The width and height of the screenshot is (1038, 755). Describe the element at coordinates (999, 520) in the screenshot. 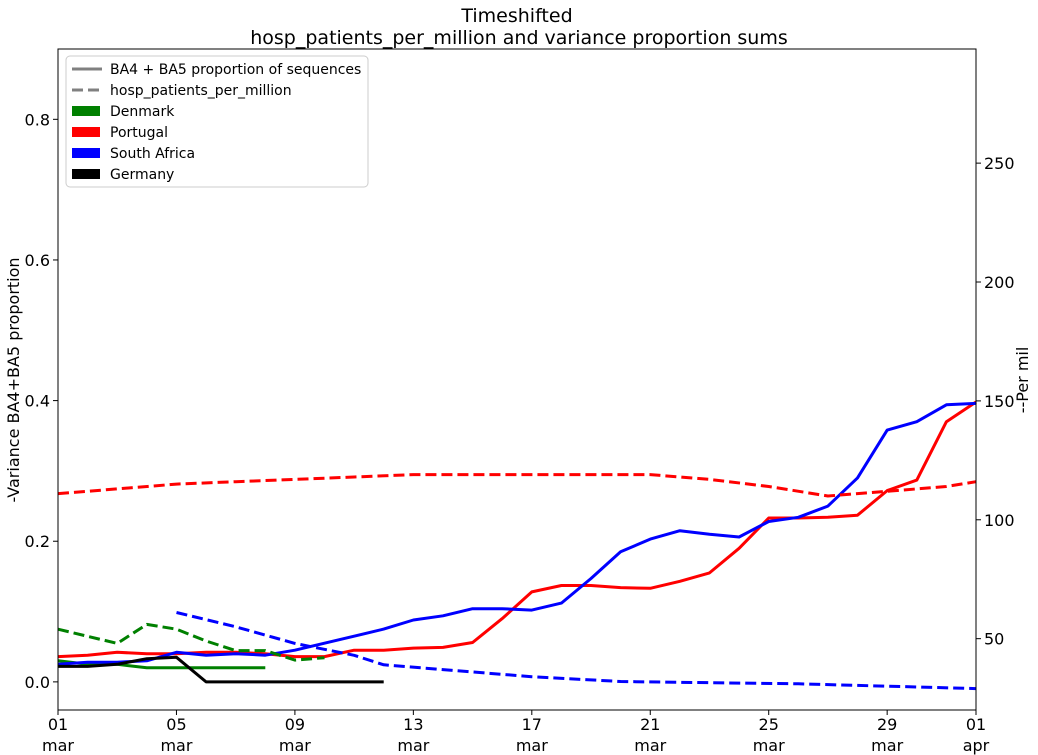

I see `y-right-tick-label: 100` at that location.